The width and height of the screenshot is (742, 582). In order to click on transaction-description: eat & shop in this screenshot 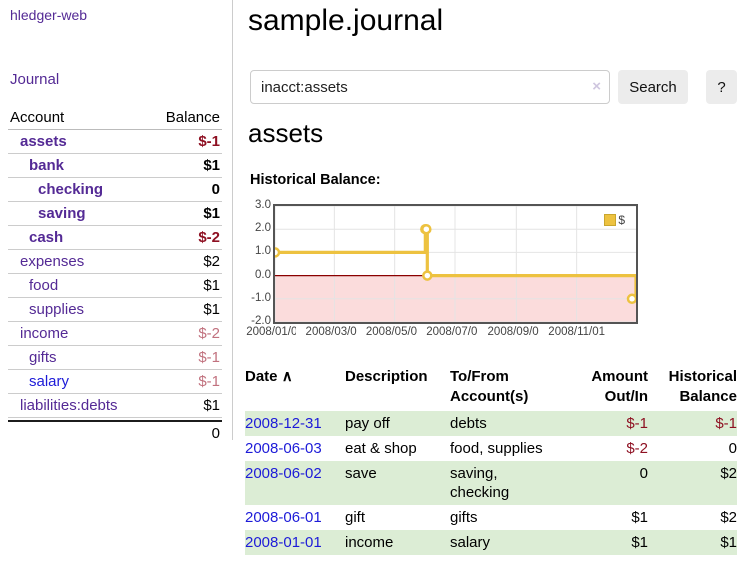, I will do `click(381, 448)`.